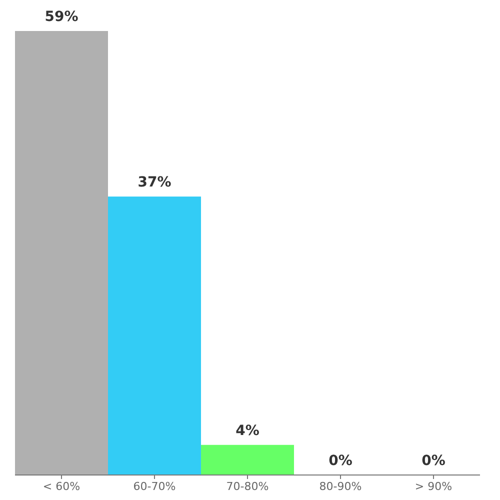 The width and height of the screenshot is (500, 500). What do you see at coordinates (247, 486) in the screenshot?
I see `x-tick-label: 70-80%` at bounding box center [247, 486].